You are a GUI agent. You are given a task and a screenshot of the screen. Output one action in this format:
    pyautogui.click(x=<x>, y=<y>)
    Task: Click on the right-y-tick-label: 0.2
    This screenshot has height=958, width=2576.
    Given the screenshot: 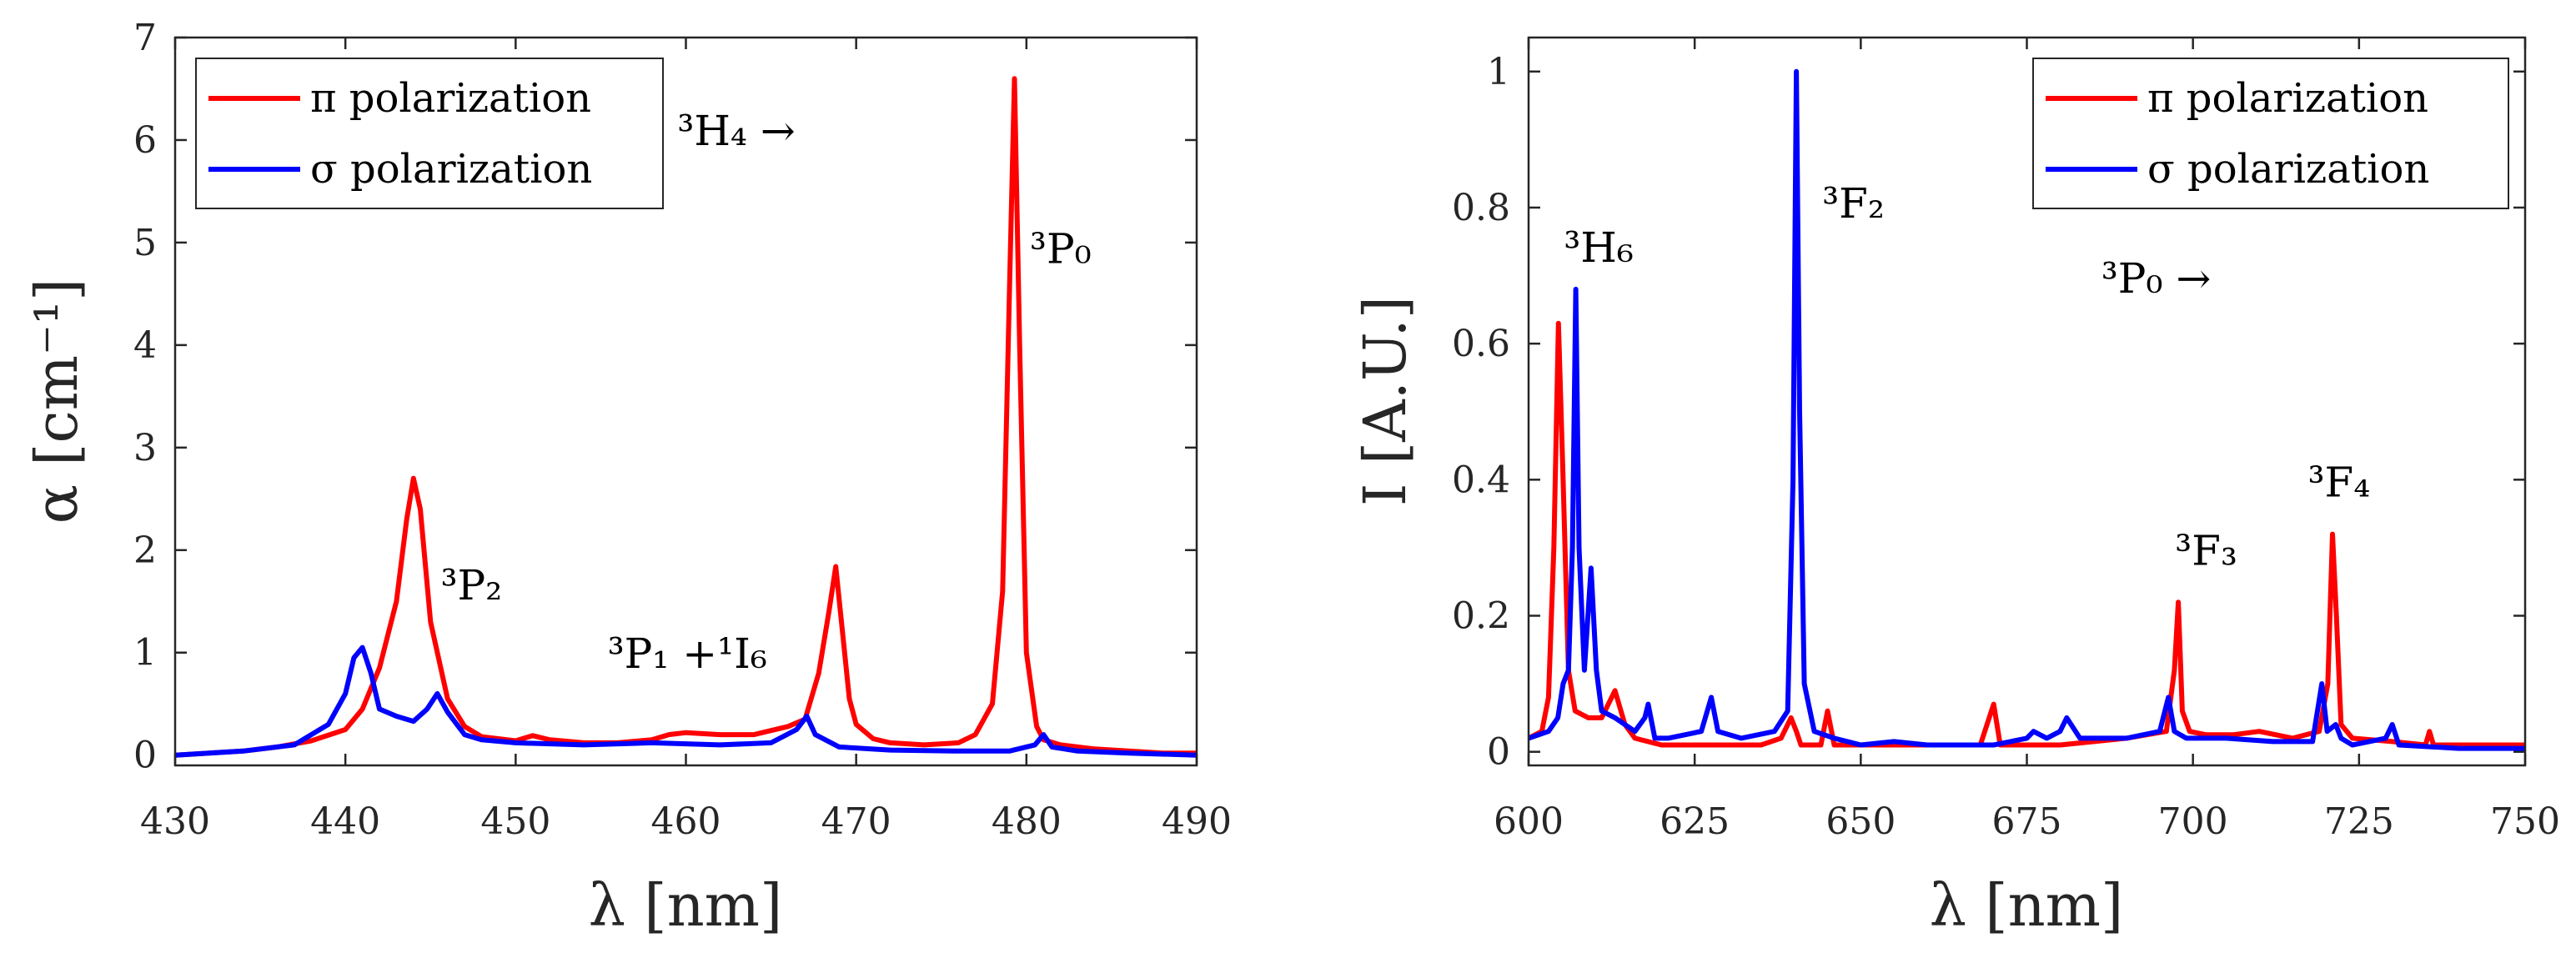 What is the action you would take?
    pyautogui.click(x=1481, y=616)
    